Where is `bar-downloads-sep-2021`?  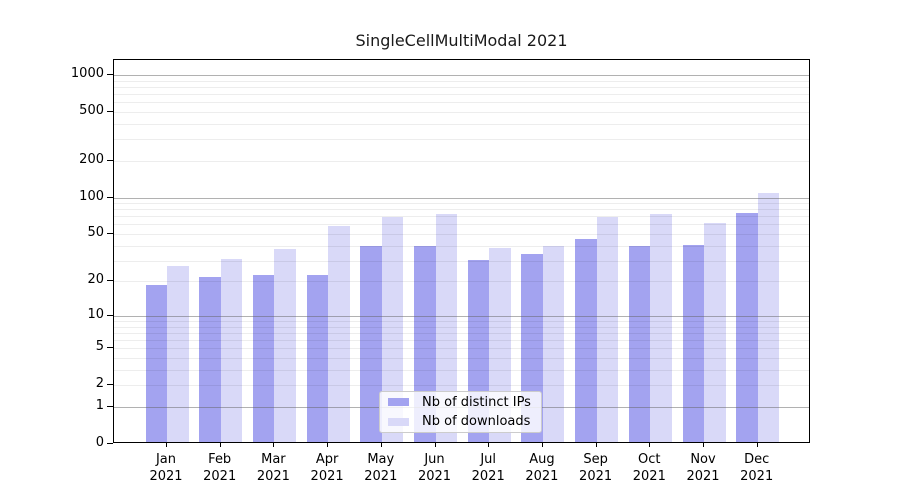
bar-downloads-sep-2021 is located at coordinates (607, 329).